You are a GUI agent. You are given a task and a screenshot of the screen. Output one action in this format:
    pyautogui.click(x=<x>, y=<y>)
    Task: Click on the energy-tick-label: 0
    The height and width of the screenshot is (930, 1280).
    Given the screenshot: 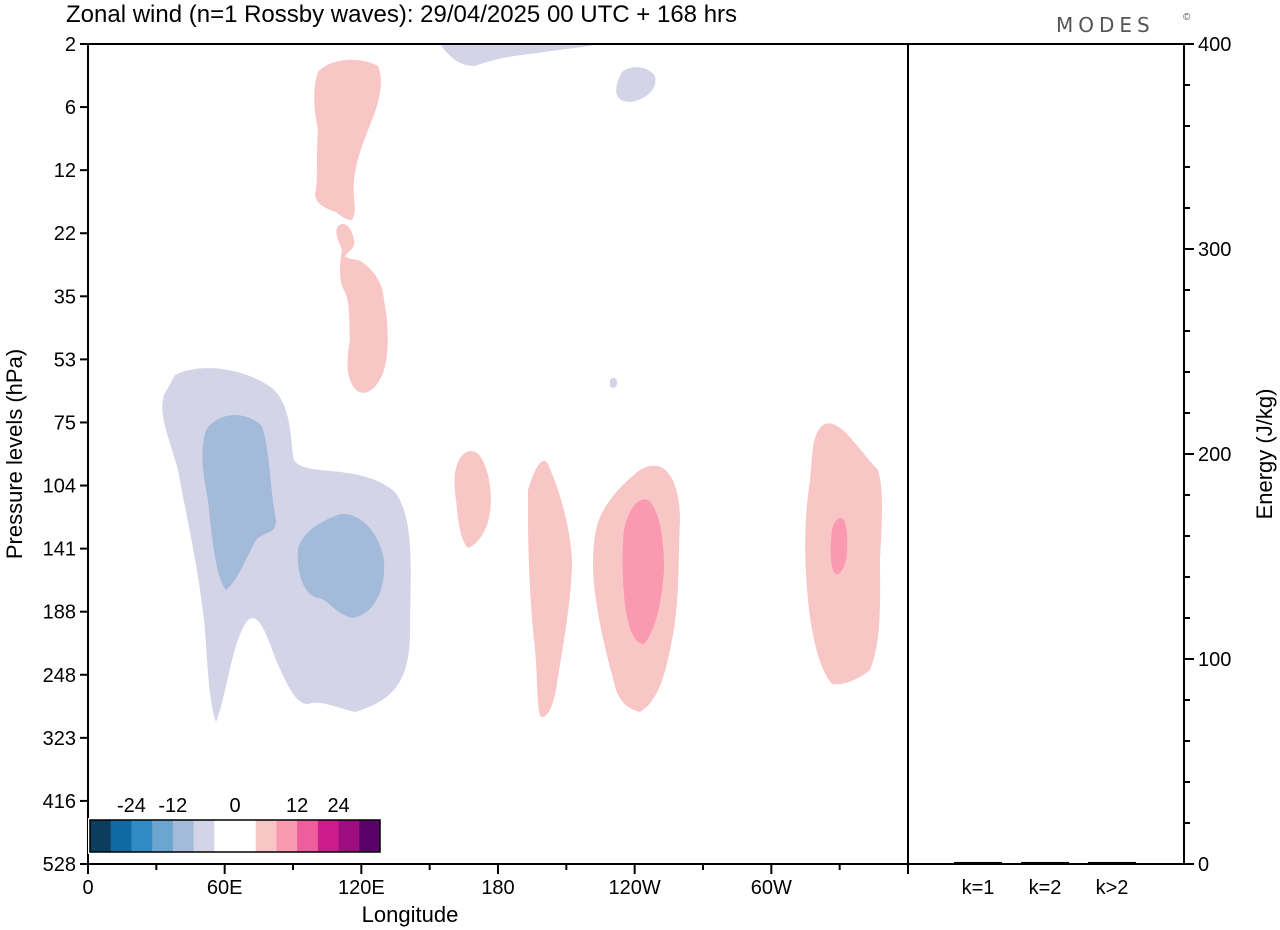 What is the action you would take?
    pyautogui.click(x=1203, y=865)
    